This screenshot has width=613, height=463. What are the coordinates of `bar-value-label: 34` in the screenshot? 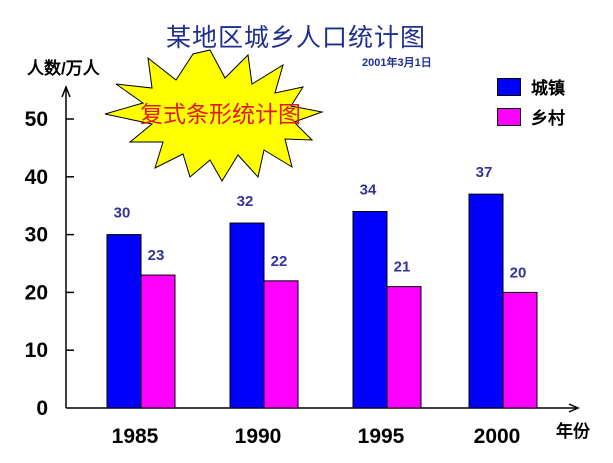 It's located at (368, 189).